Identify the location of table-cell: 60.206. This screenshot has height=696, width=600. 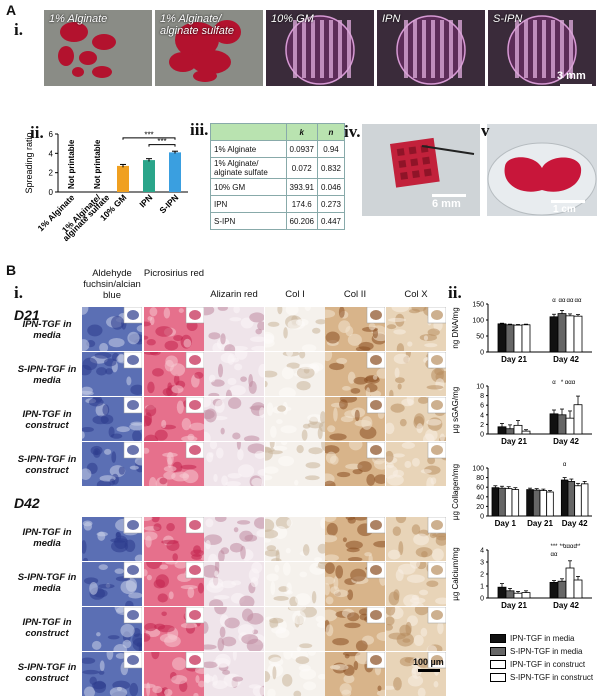
(301, 221).